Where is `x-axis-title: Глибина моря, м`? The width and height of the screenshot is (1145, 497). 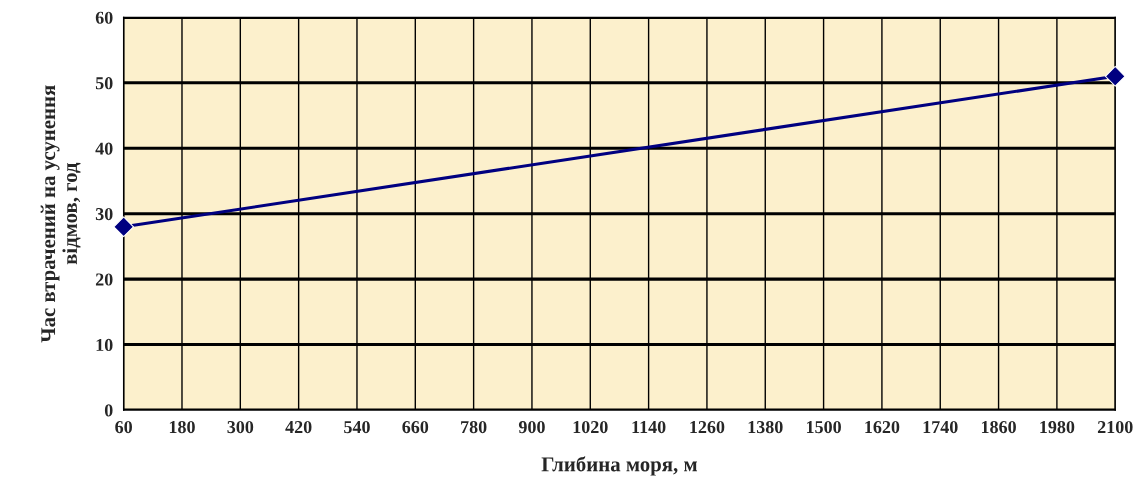 x-axis-title: Глибина моря, м is located at coordinates (619, 466).